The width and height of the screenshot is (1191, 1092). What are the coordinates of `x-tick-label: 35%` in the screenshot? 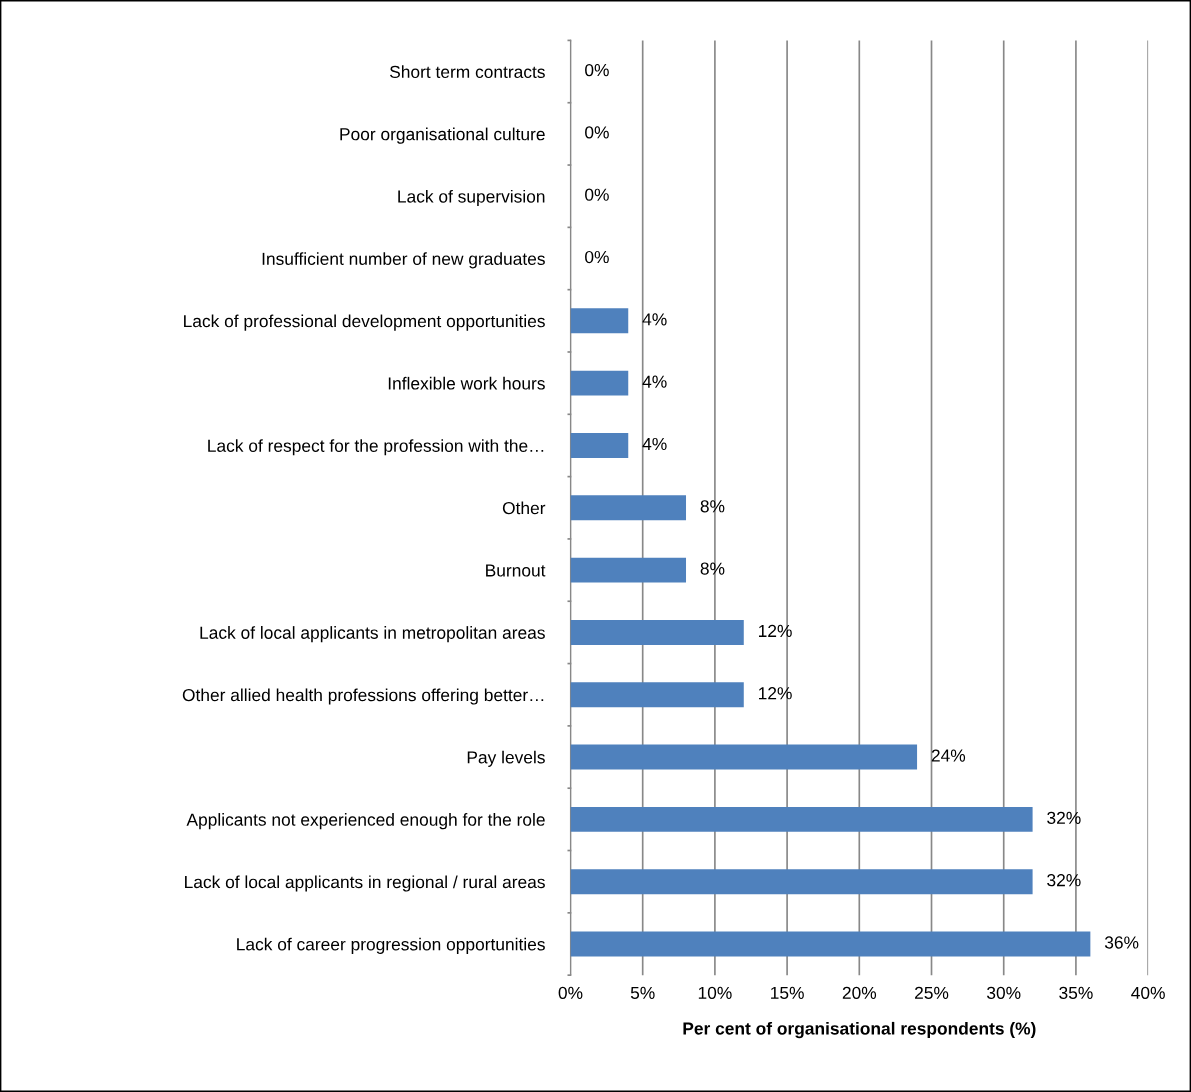 It's located at (1076, 993).